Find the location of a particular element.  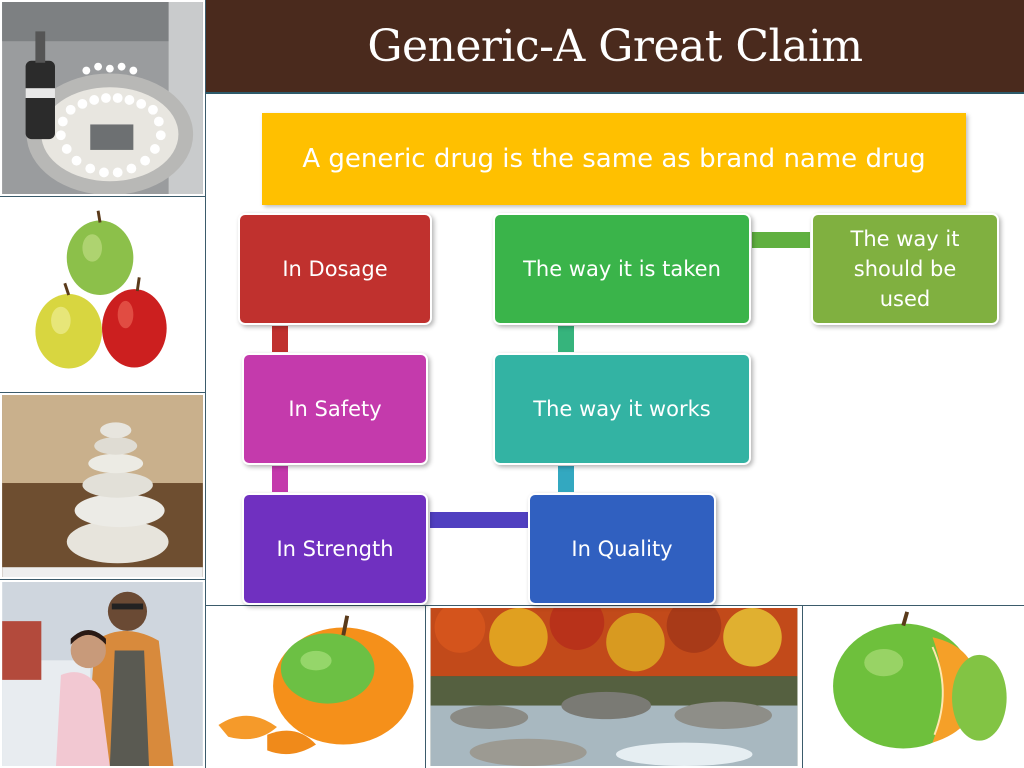

node-in-safety: In Safety is located at coordinates (335, 409).